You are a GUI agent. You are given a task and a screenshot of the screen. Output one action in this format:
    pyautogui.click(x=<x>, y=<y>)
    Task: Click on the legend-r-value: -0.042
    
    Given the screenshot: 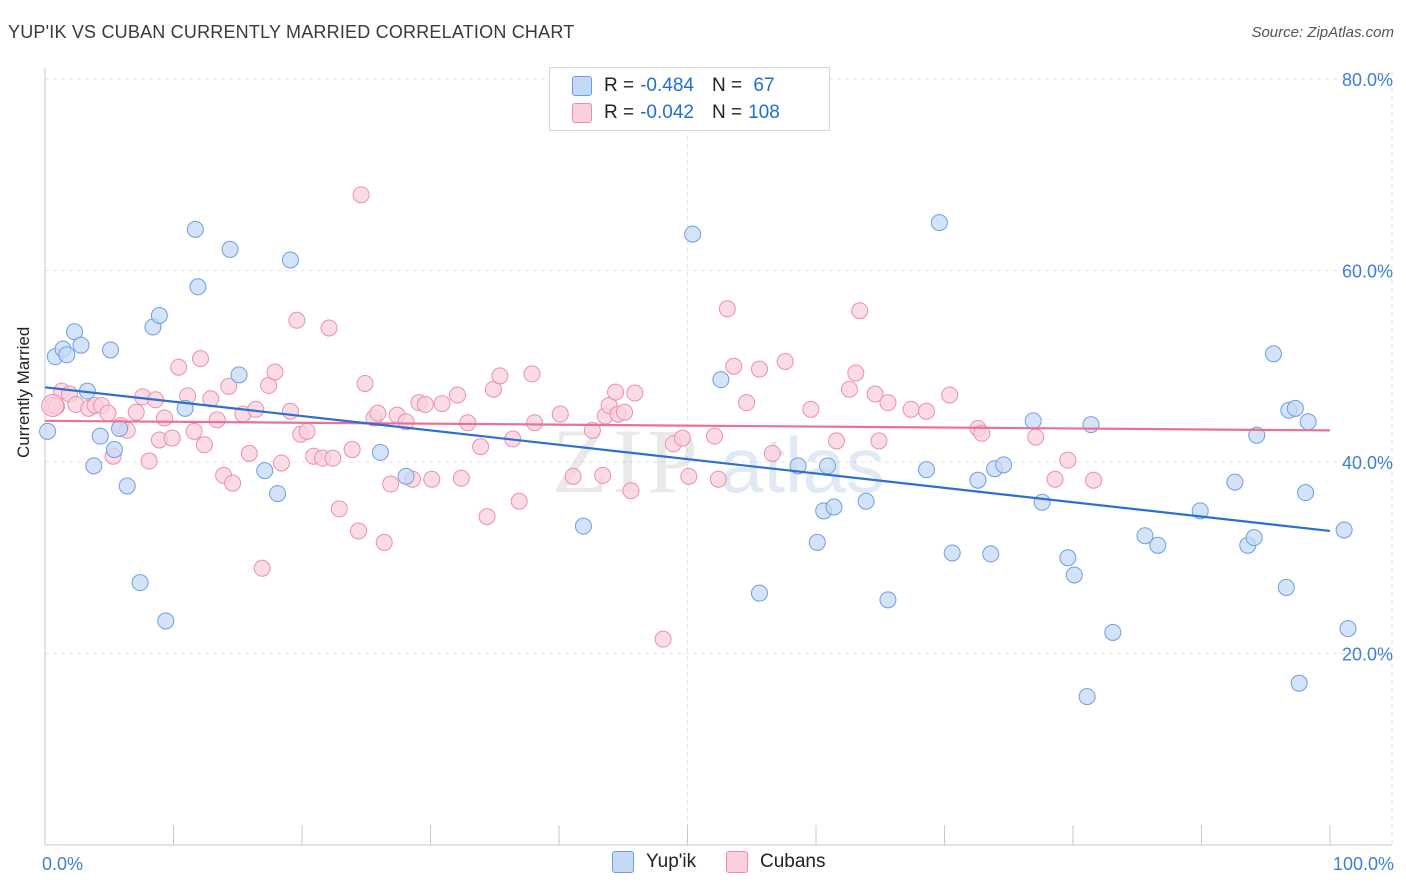 What is the action you would take?
    pyautogui.click(x=667, y=112)
    